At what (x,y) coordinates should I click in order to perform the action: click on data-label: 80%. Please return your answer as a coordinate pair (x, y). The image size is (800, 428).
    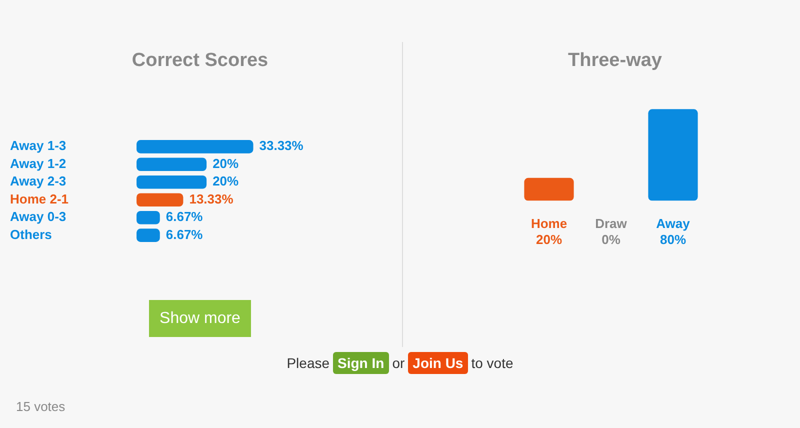
    Looking at the image, I should click on (673, 239).